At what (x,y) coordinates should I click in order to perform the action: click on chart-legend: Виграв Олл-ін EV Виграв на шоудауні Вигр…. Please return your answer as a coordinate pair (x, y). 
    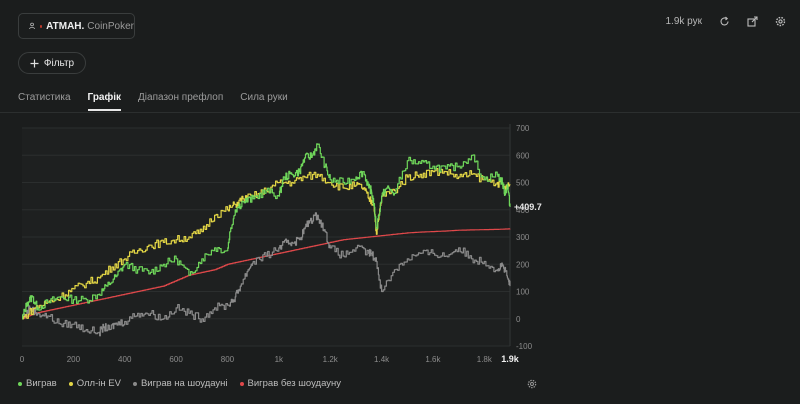
    Looking at the image, I should click on (179, 383).